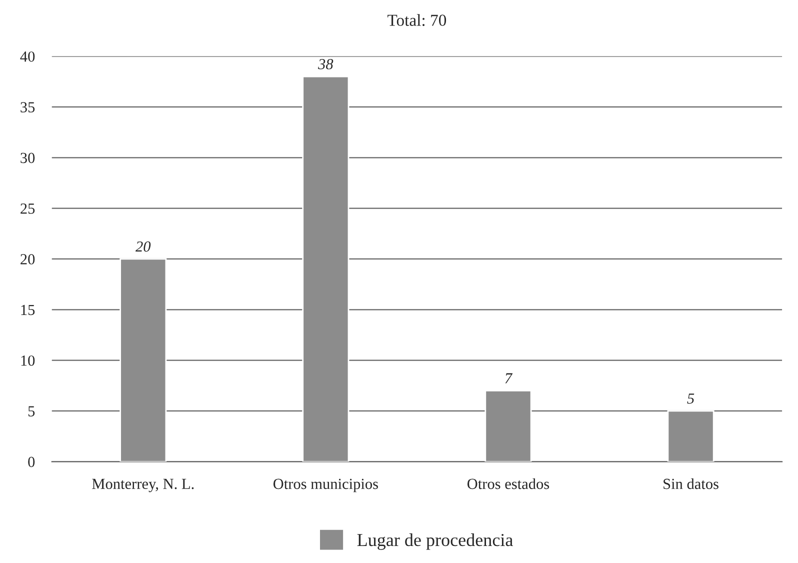  Describe the element at coordinates (143, 246) in the screenshot. I see `data-label: 20` at that location.